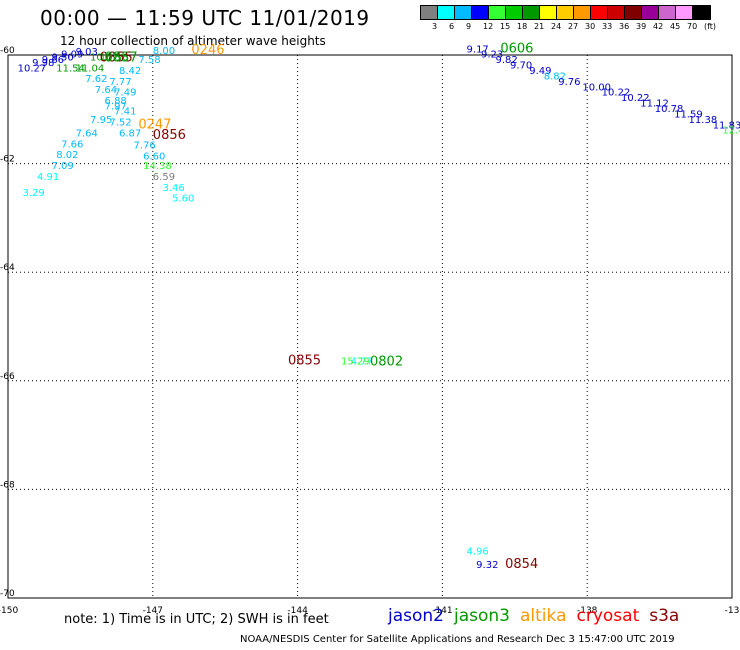 This screenshot has height=650, width=740. What do you see at coordinates (7, 485) in the screenshot?
I see `y-tick-label: -68` at bounding box center [7, 485].